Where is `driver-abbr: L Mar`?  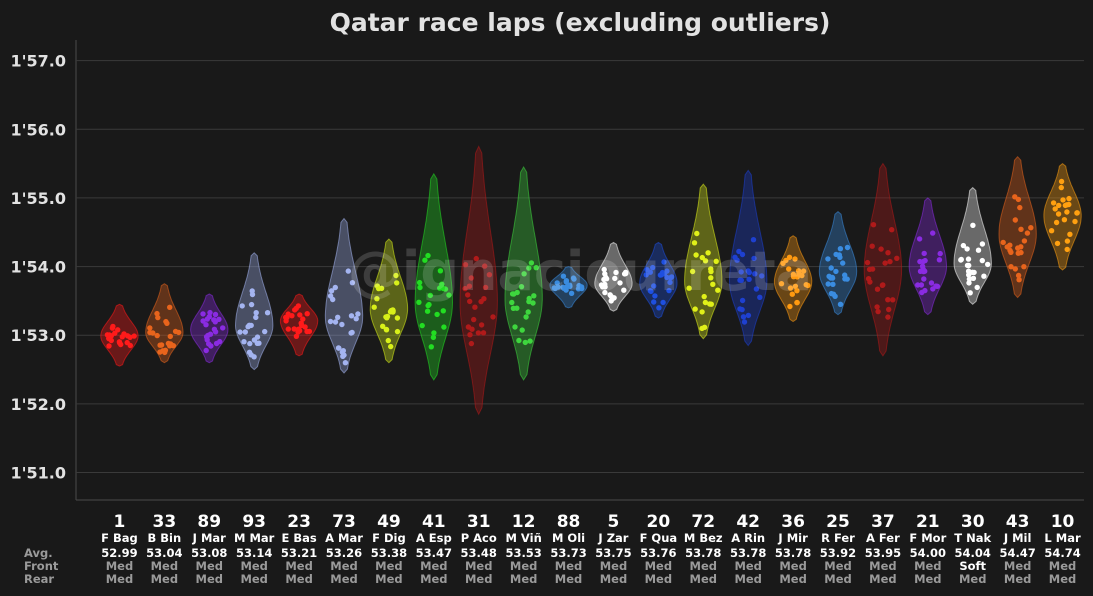 driver-abbr: L Mar is located at coordinates (1062, 538).